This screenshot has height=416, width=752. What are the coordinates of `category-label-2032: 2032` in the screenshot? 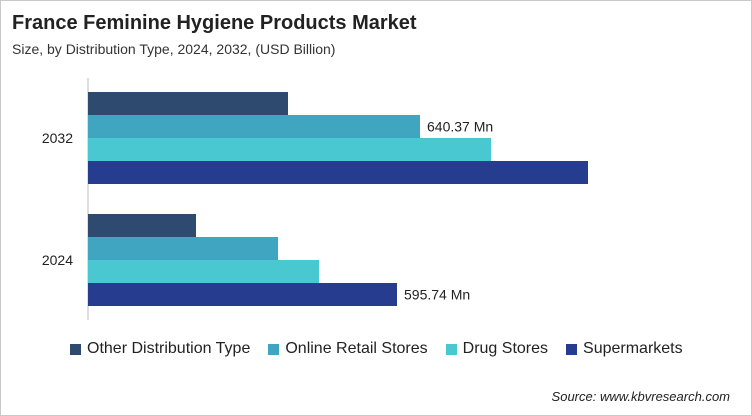 It's located at (57, 138).